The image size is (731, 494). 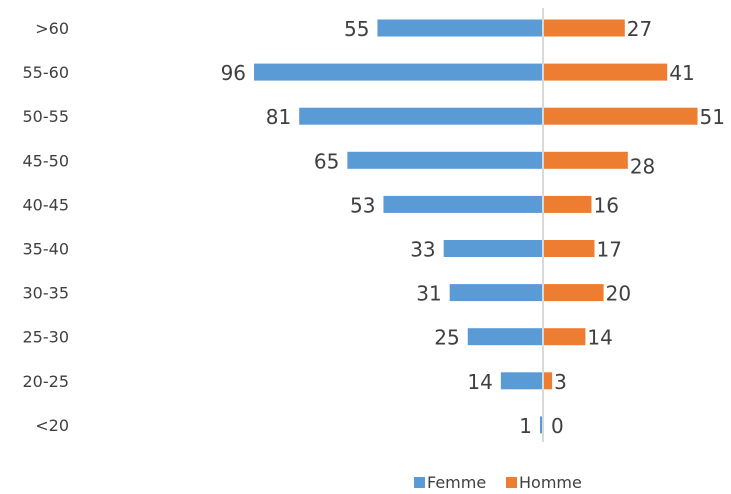 What do you see at coordinates (419, 482) in the screenshot?
I see `legend-swatch-femme` at bounding box center [419, 482].